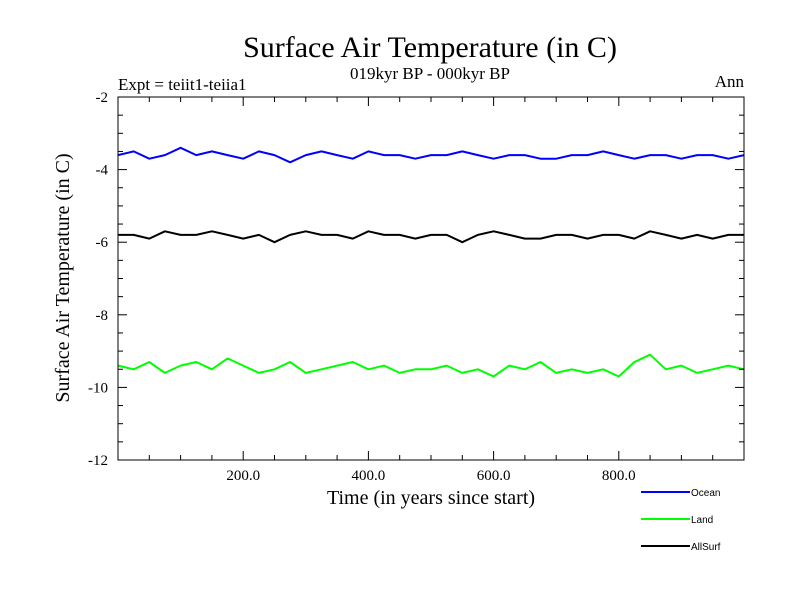 Image resolution: width=800 pixels, height=600 pixels. I want to click on y-axis-label: Surface Air Temperature (in C), so click(63, 277).